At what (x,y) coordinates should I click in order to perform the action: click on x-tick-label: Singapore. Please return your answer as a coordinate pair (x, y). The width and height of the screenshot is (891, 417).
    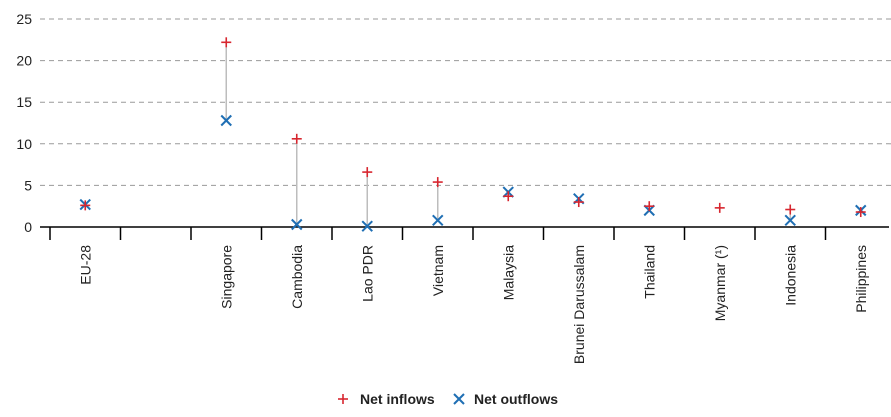
    Looking at the image, I should click on (226, 277).